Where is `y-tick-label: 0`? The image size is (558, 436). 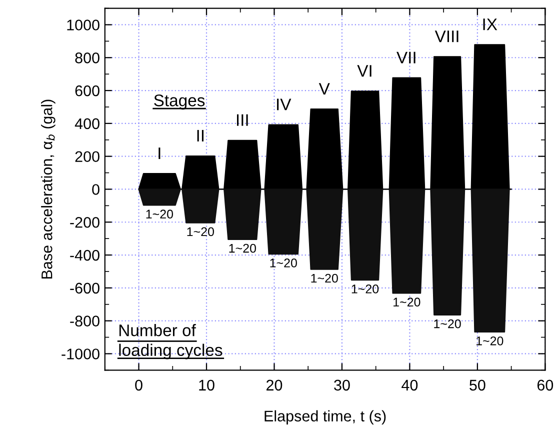
y-tick-label: 0 is located at coordinates (96, 189).